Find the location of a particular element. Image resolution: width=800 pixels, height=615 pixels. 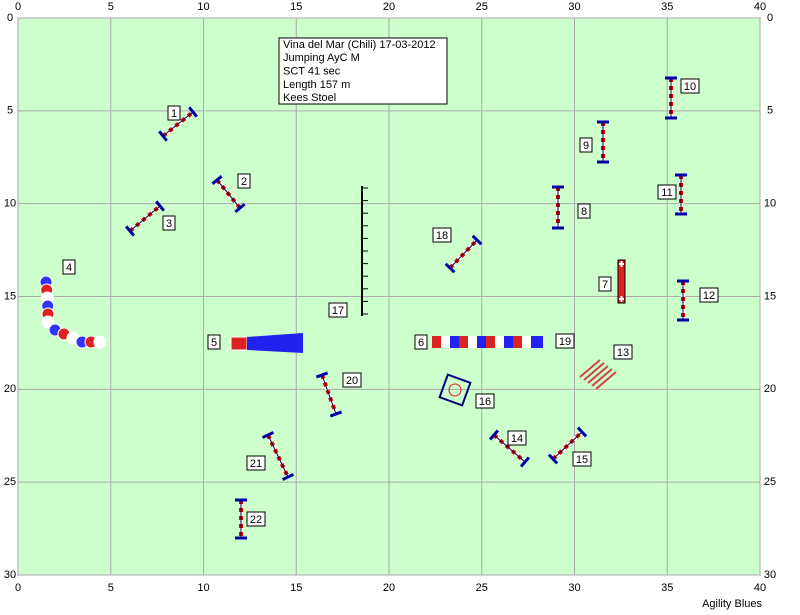

info-line: Kees Stoel is located at coordinates (309, 98).